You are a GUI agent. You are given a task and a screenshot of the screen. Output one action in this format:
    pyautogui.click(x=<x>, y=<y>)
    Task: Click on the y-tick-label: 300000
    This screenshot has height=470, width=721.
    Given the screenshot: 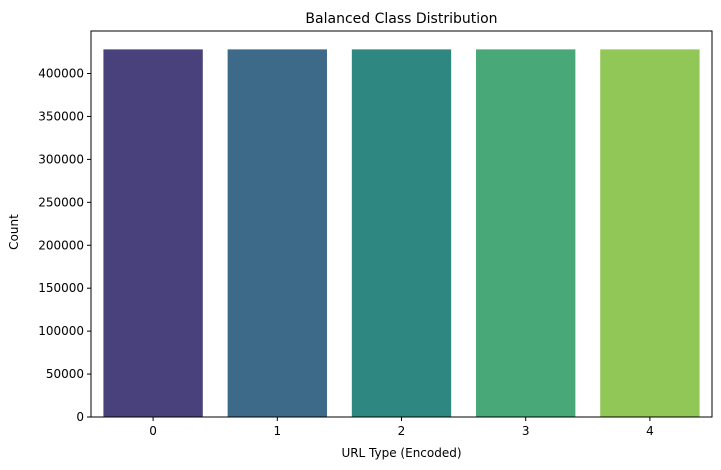 What is the action you would take?
    pyautogui.click(x=61, y=159)
    